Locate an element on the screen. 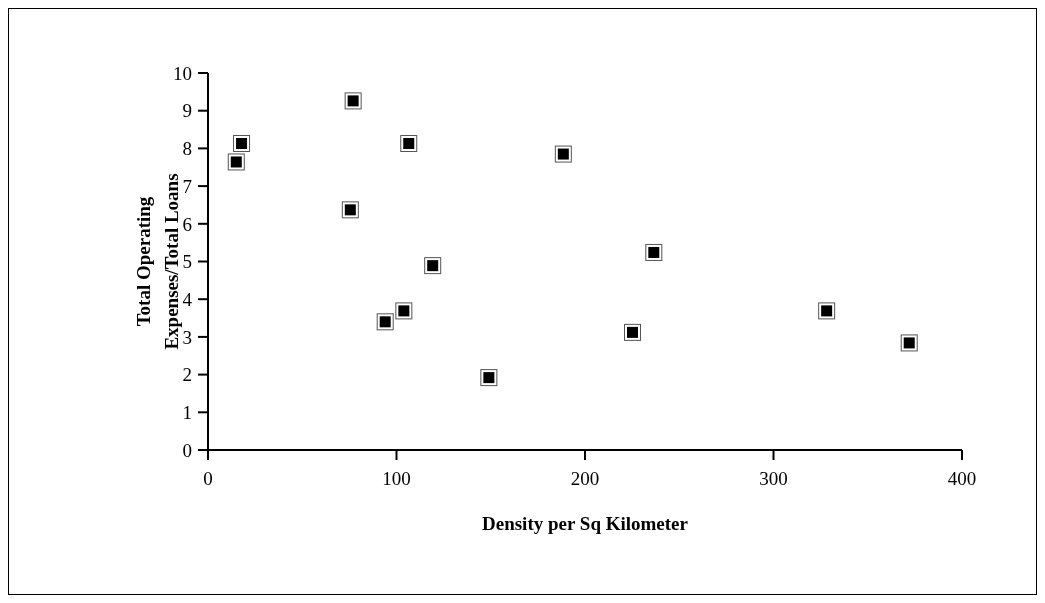 This screenshot has height=603, width=1045. y-tick-label: 6 is located at coordinates (187, 224).